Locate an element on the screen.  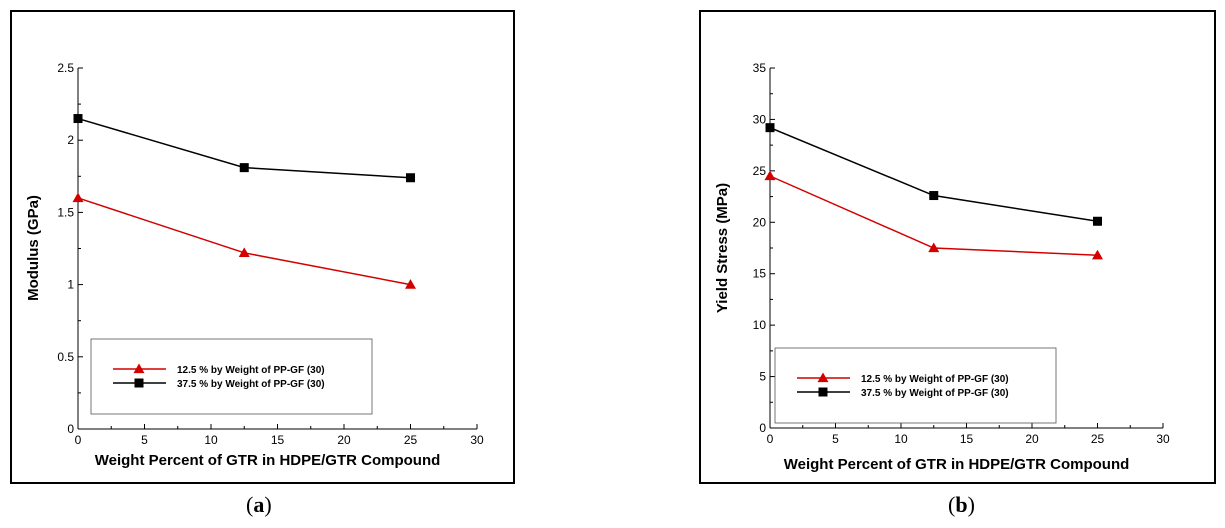
caption-b: (b) is located at coordinates (961, 504).